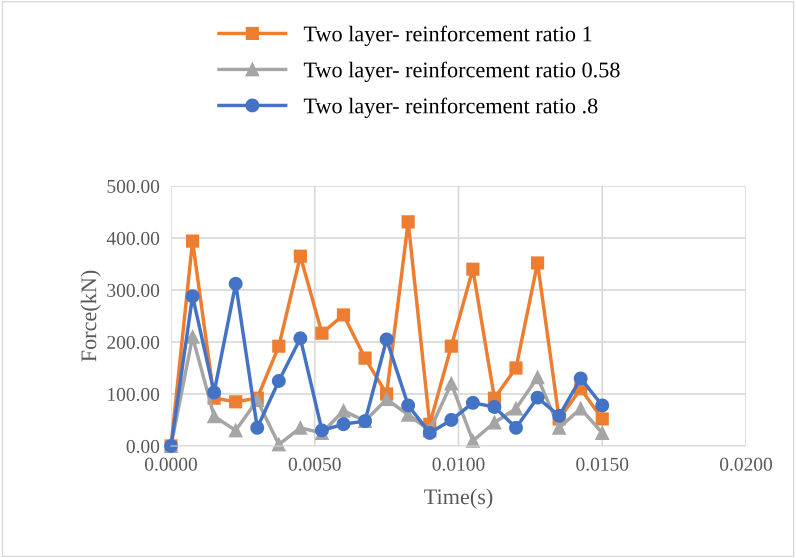 Image resolution: width=796 pixels, height=558 pixels. Describe the element at coordinates (143, 447) in the screenshot. I see `y-tick-label: 0.00` at that location.